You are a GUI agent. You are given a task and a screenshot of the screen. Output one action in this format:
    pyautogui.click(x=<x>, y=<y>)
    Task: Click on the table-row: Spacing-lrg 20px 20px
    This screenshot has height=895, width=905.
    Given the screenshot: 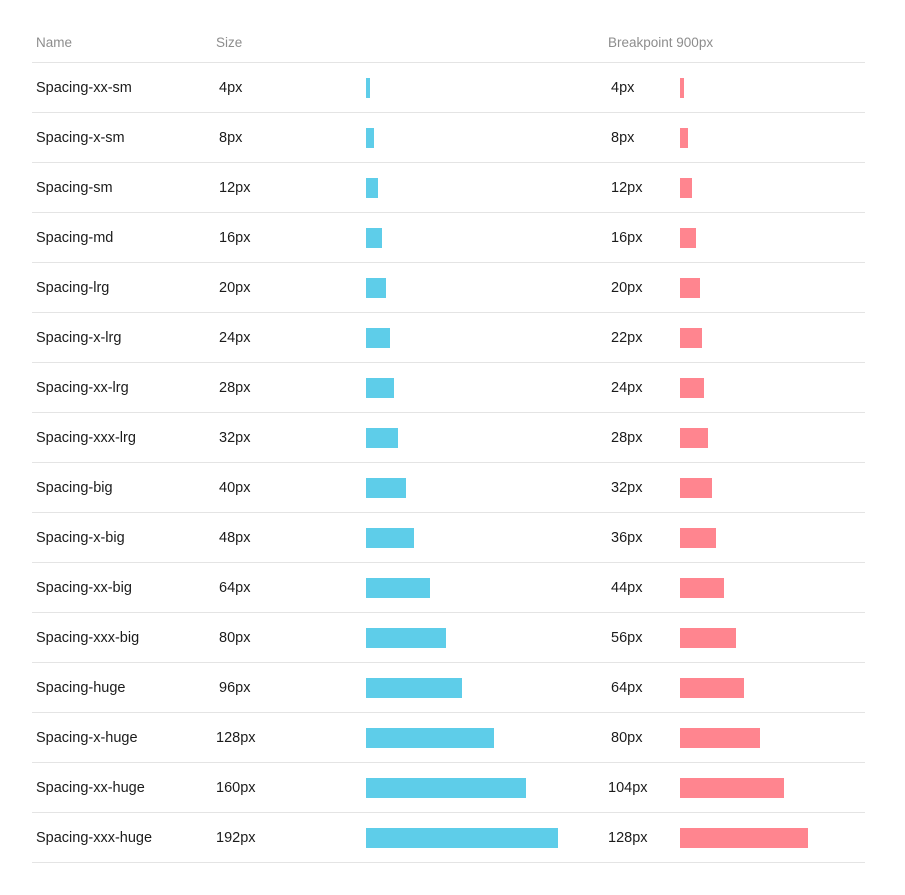 What is the action you would take?
    pyautogui.click(x=448, y=288)
    